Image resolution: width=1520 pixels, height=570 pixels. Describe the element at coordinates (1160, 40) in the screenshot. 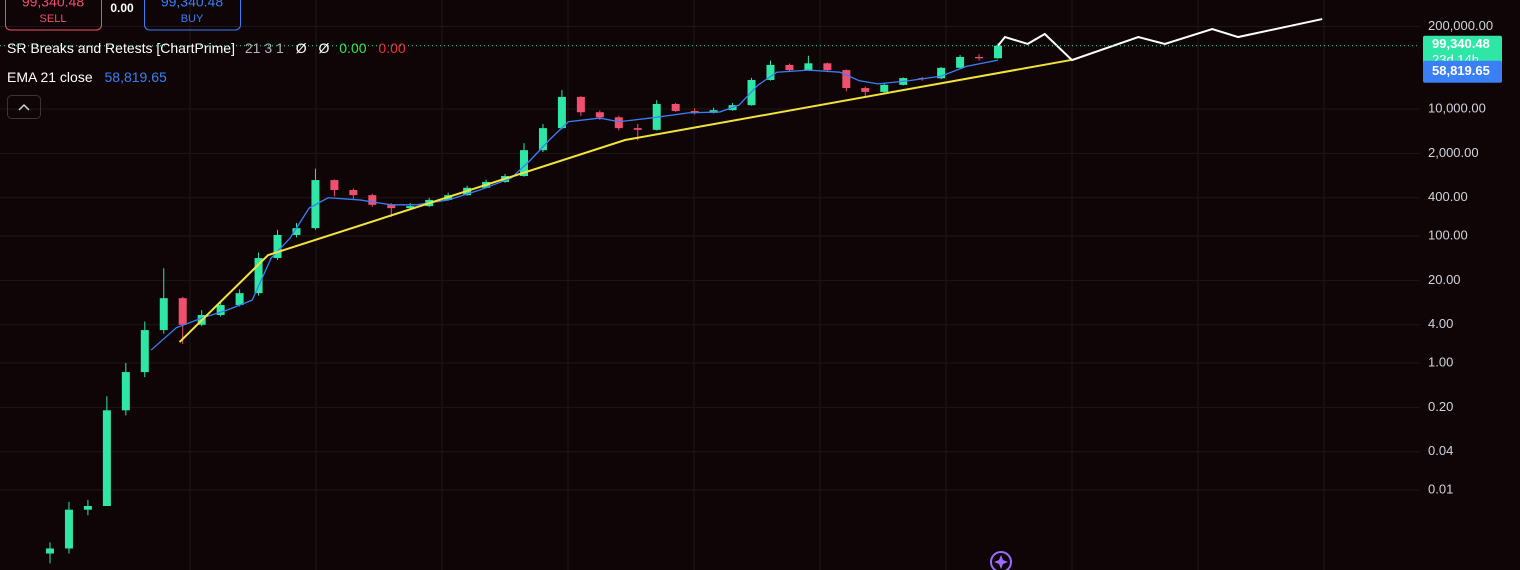

I see `line-series` at that location.